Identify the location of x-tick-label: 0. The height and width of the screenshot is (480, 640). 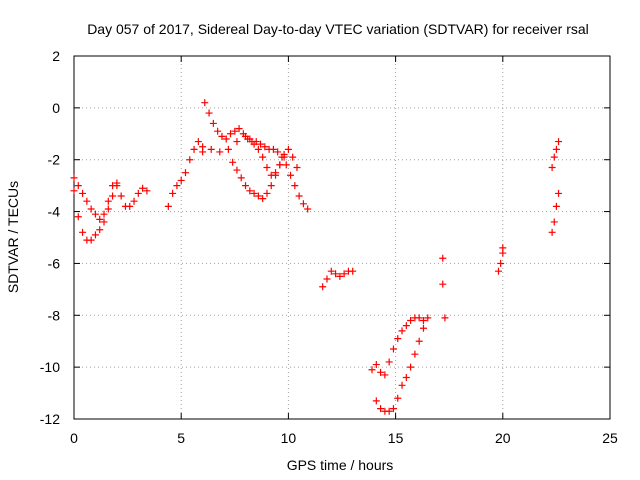
(74, 438).